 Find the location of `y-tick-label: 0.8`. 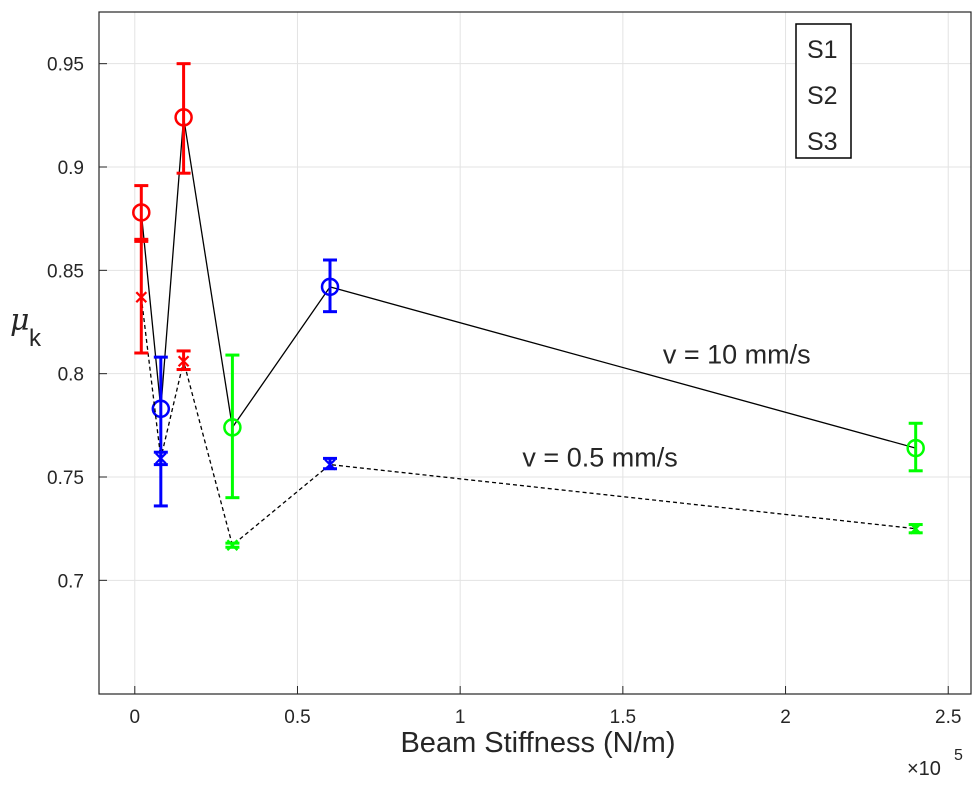

y-tick-label: 0.8 is located at coordinates (71, 375).